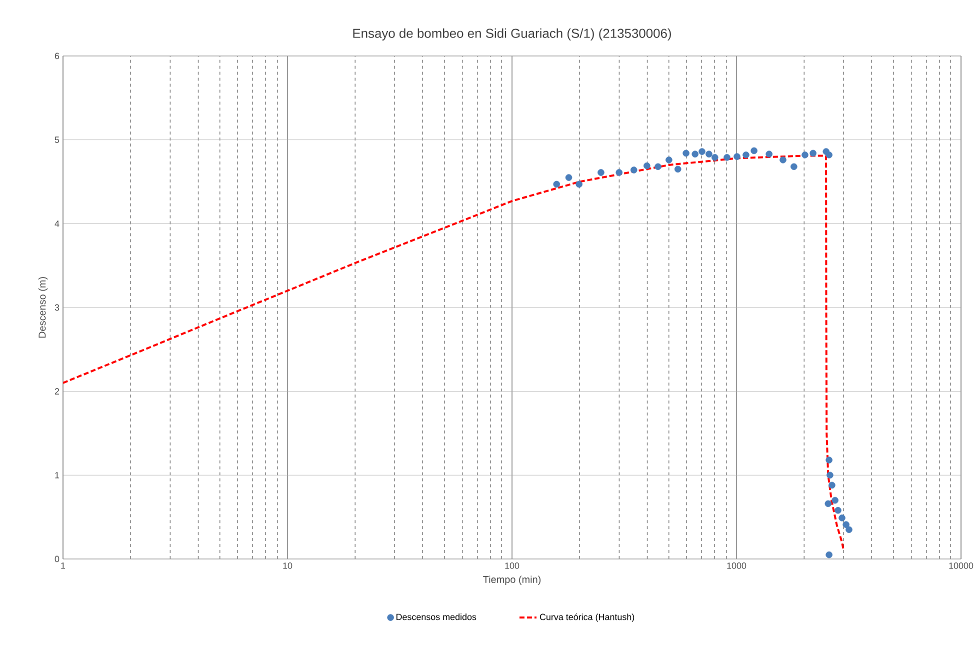 The image size is (980, 648). Describe the element at coordinates (63, 565) in the screenshot. I see `x-tick-label: 1` at that location.